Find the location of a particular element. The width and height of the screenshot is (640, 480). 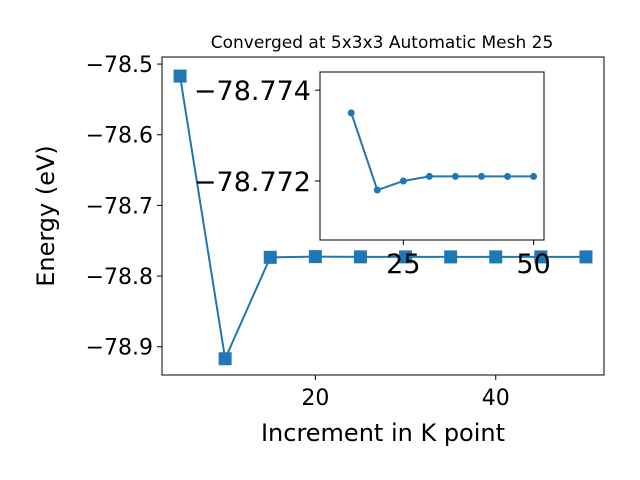

inset-x-tick-label: 50 is located at coordinates (533, 264).